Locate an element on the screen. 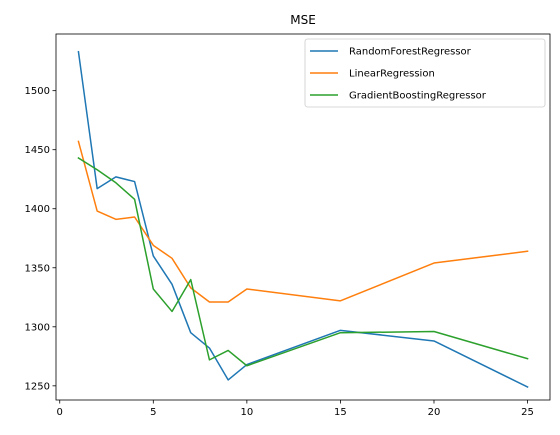  y-tick-label: 1450 is located at coordinates (37, 150).